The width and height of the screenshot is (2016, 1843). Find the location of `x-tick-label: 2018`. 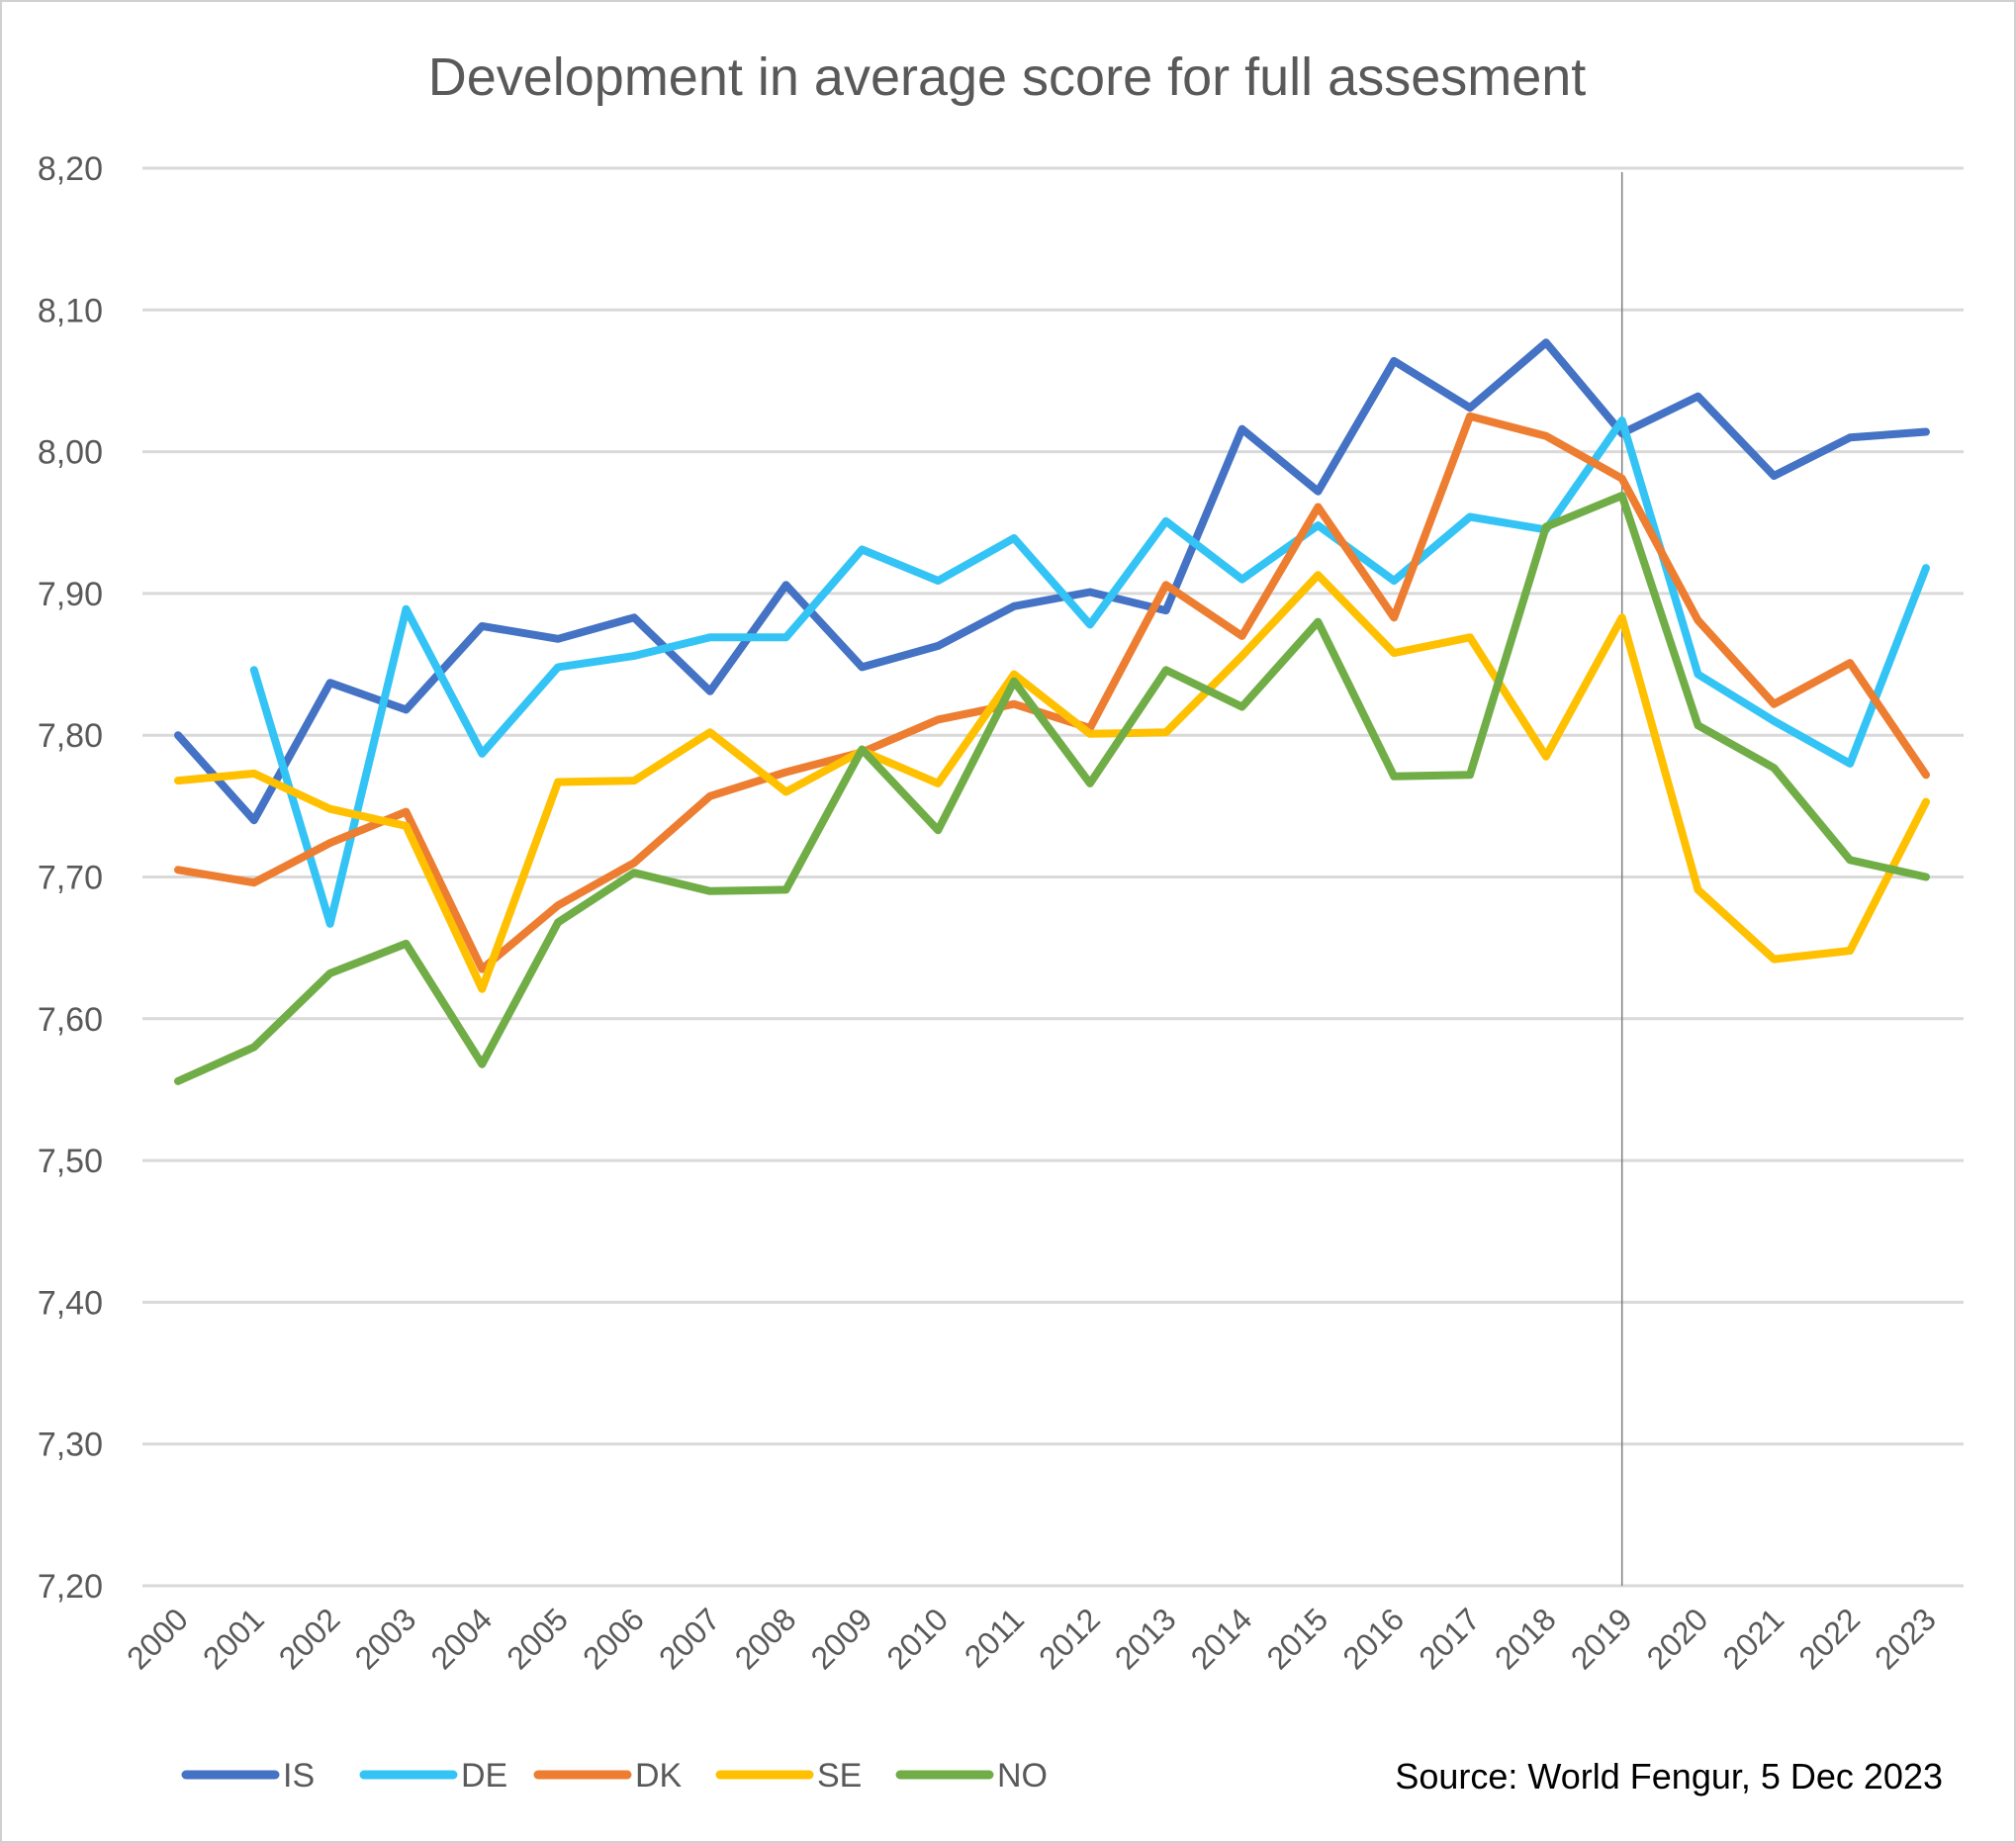

x-tick-label: 2018 is located at coordinates (1525, 1638).